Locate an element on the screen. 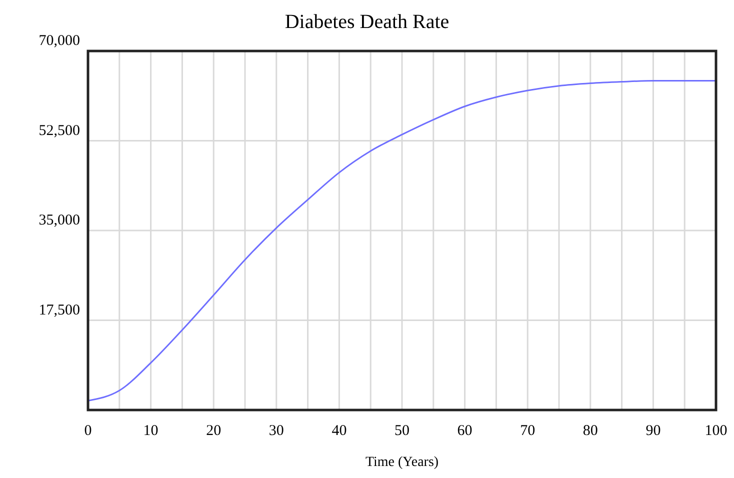 The height and width of the screenshot is (478, 734). x-tick-label: 30 is located at coordinates (276, 431).